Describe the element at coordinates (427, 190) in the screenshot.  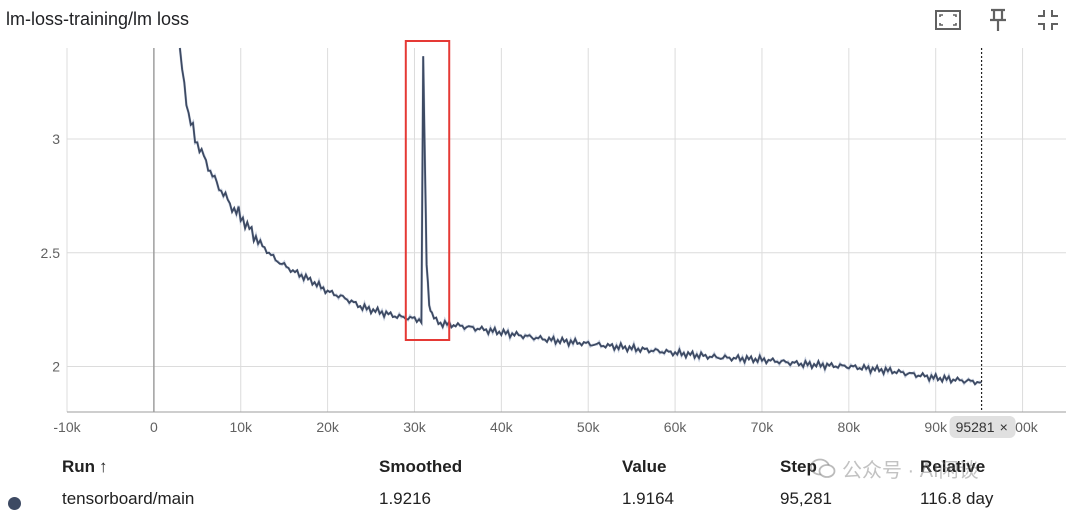
I see `spike-highlight-box` at that location.